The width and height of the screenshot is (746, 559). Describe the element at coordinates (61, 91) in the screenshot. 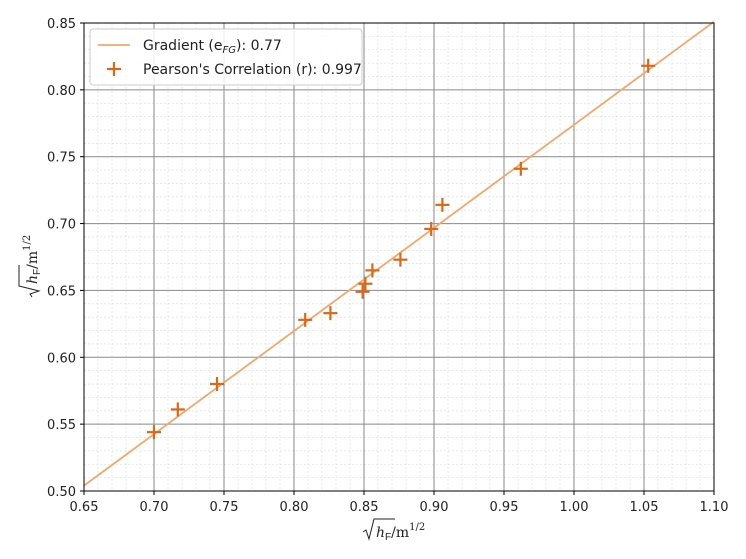

I see `y-tick-label: 0.80` at that location.